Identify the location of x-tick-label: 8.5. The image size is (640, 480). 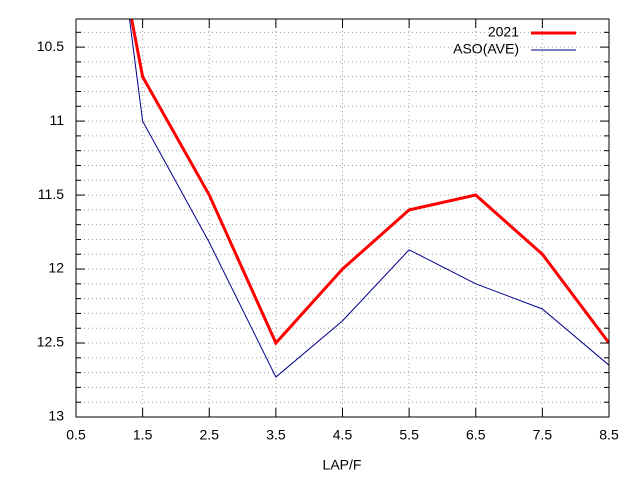
(609, 435).